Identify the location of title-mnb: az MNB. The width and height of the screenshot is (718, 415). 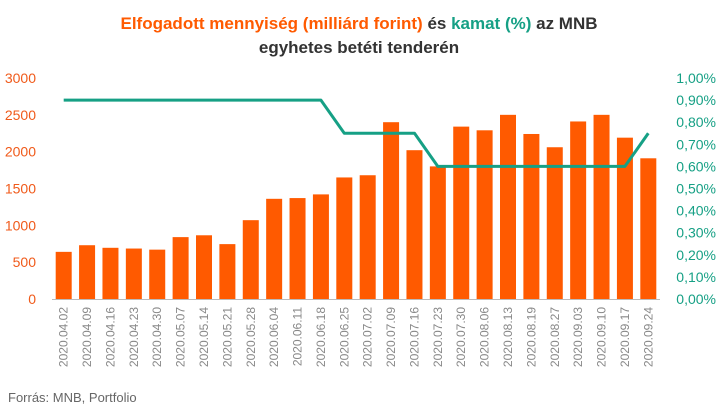
(564, 23).